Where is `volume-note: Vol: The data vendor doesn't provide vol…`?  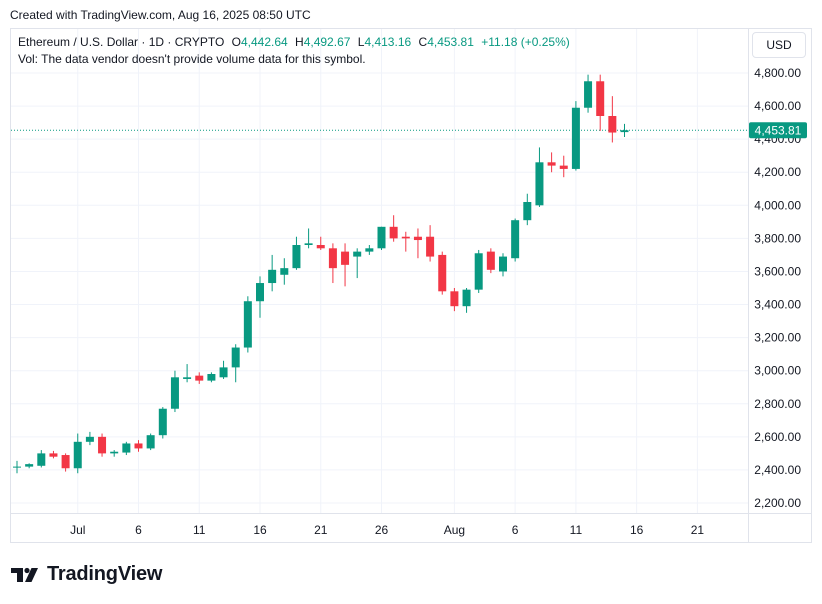 volume-note: Vol: The data vendor doesn't provide vol… is located at coordinates (192, 59).